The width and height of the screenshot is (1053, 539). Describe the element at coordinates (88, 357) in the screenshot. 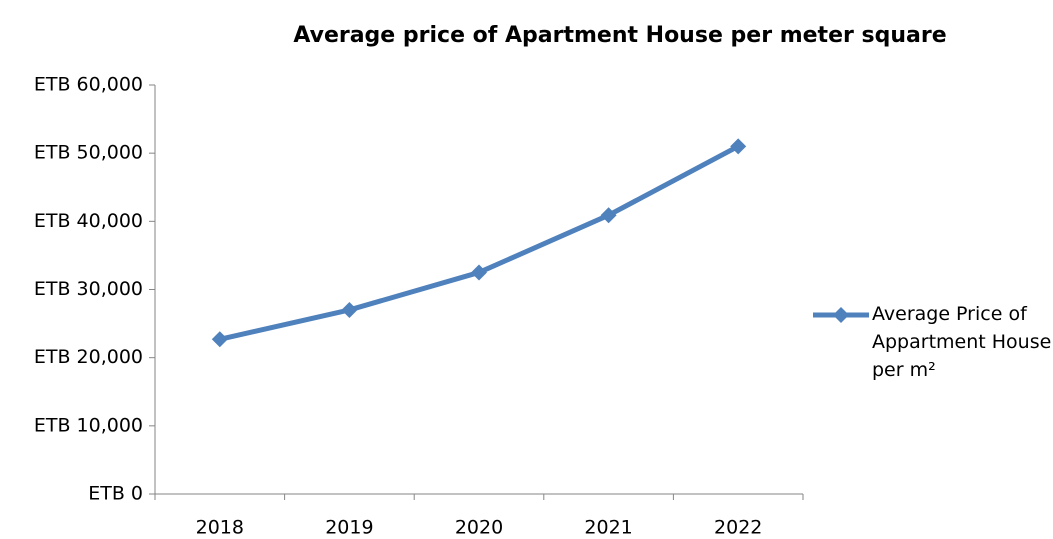

I see `y-tick-label: ETB 20,000` at that location.